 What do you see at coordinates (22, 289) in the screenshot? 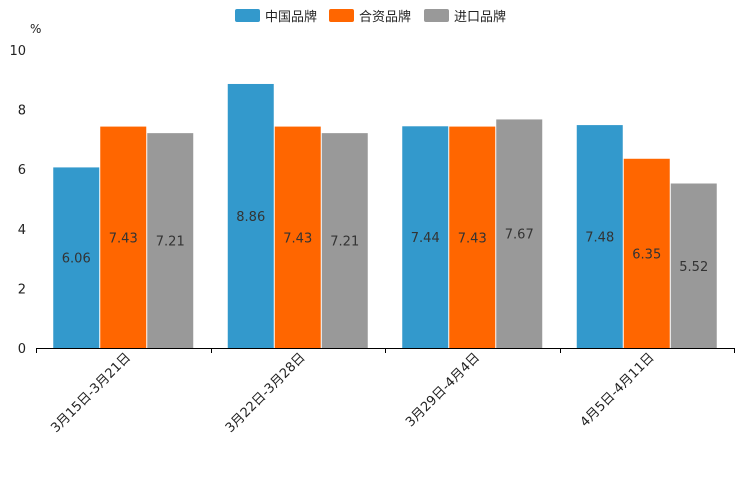
I see `y-tick-label: 2` at bounding box center [22, 289].